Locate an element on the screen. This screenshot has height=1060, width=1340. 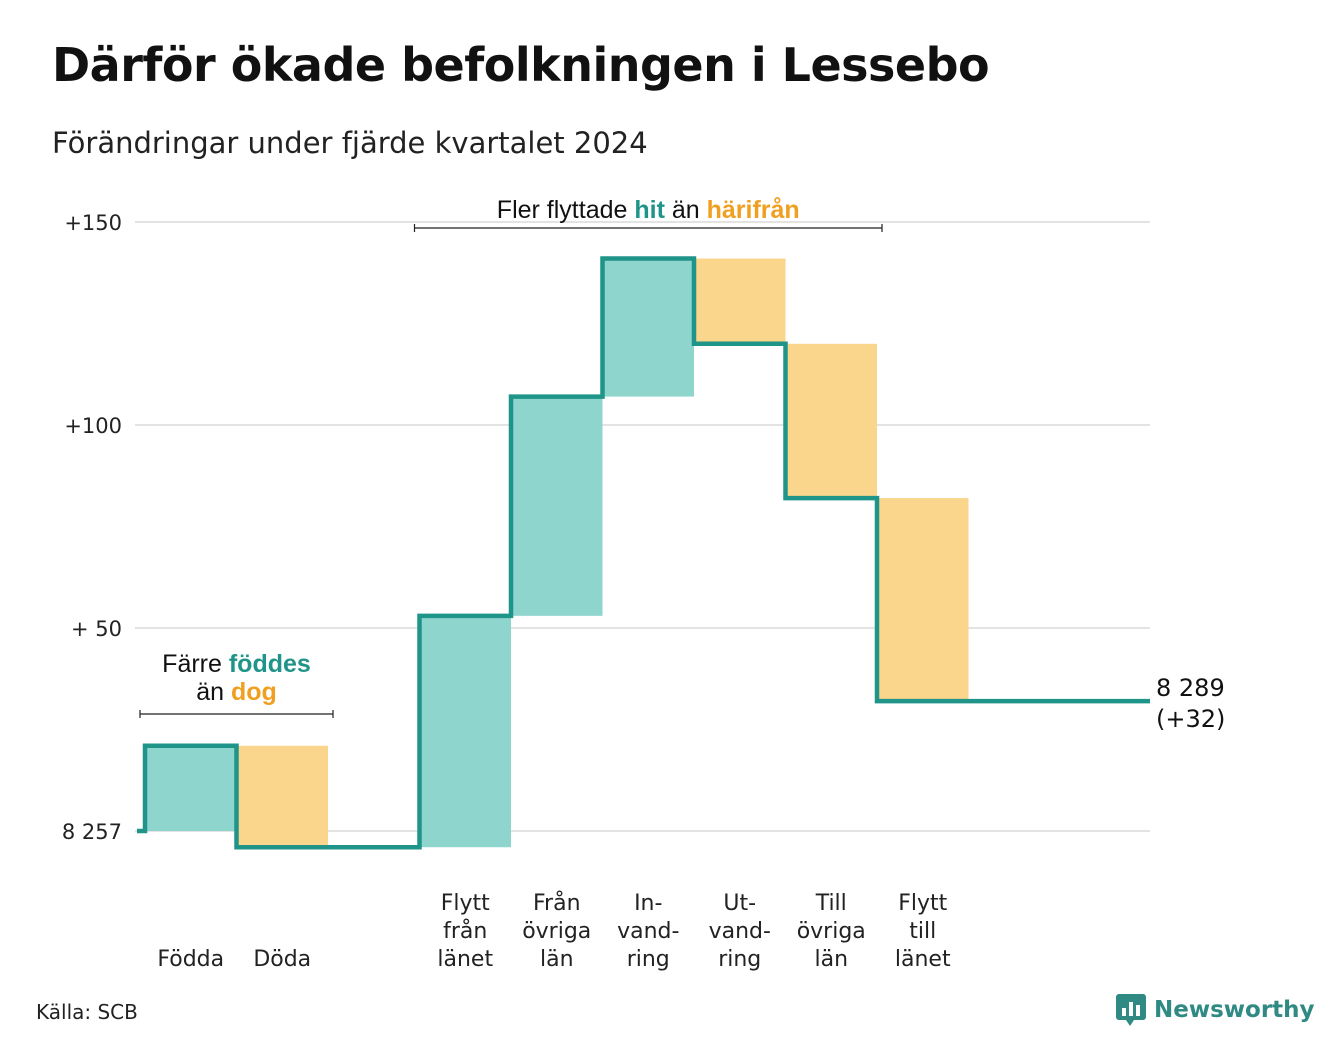
annotation-plain-text: Fler flyttade is located at coordinates (566, 210).